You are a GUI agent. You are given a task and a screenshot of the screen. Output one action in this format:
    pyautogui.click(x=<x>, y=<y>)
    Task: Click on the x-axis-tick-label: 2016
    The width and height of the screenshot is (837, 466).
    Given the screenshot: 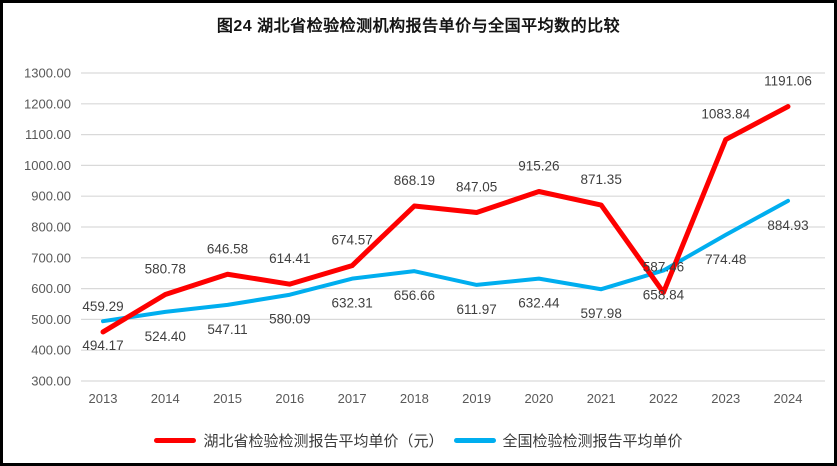 What is the action you would take?
    pyautogui.click(x=289, y=398)
    